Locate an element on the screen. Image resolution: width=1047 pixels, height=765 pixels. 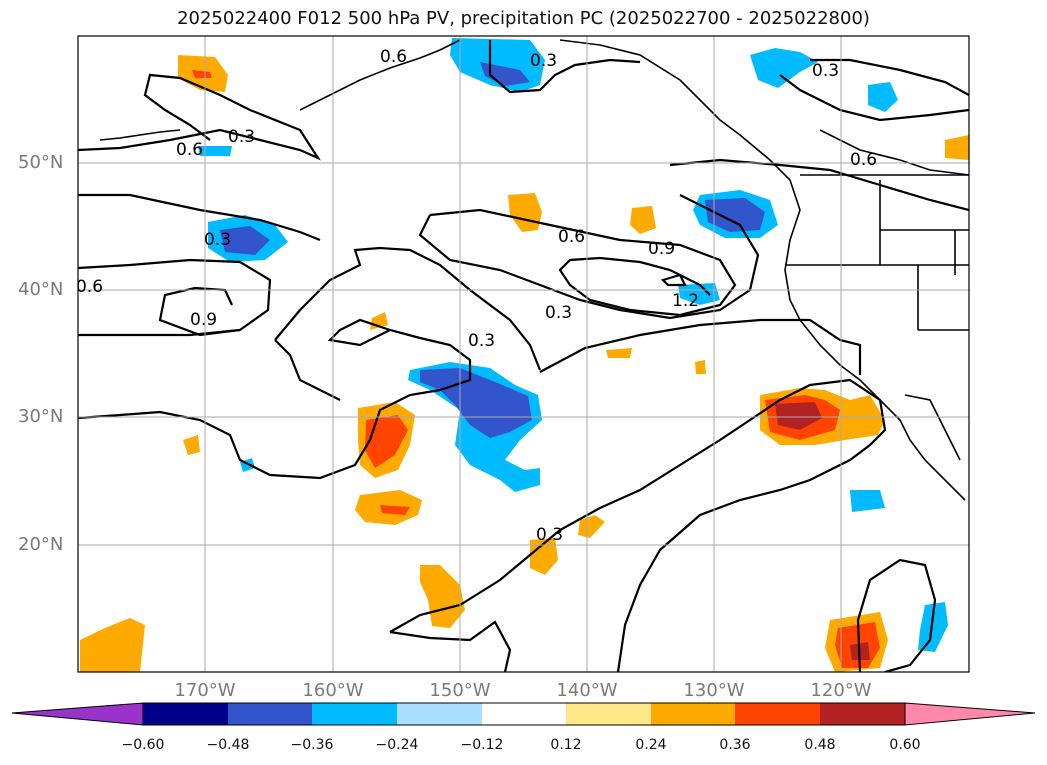
lon-label: 120°W is located at coordinates (841, 690).